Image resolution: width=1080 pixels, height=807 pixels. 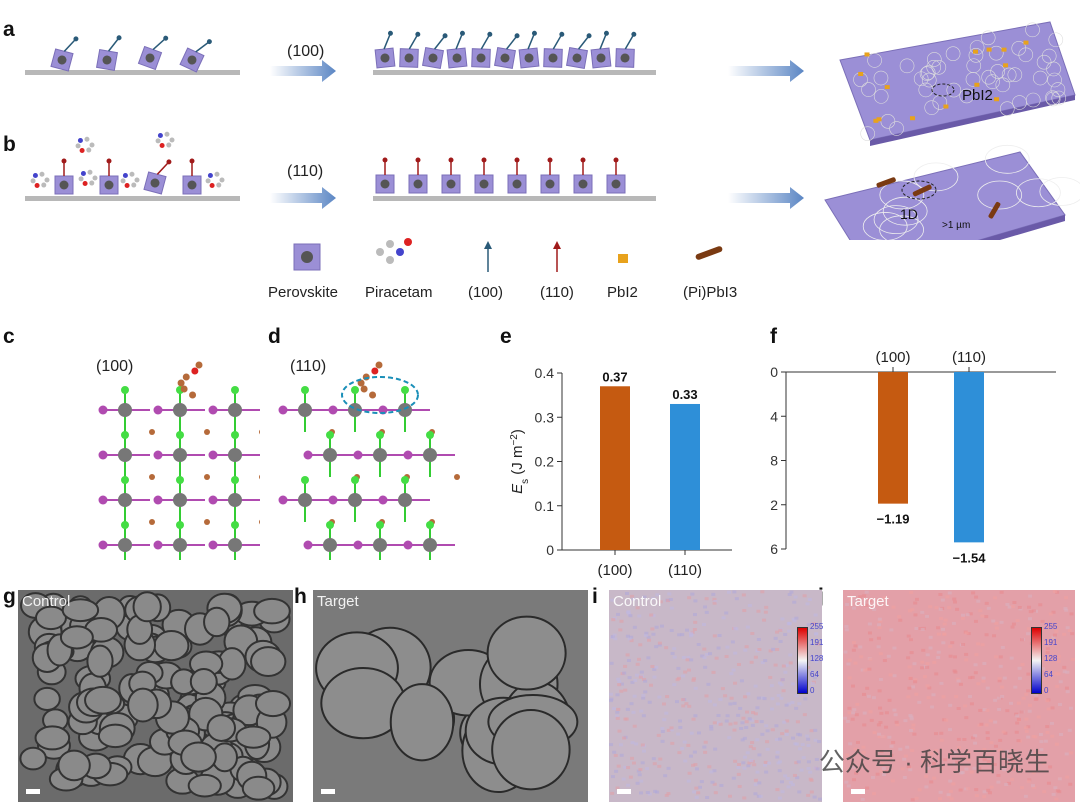 I want to click on legend-label-piracetam: Piracetam, so click(x=399, y=292).